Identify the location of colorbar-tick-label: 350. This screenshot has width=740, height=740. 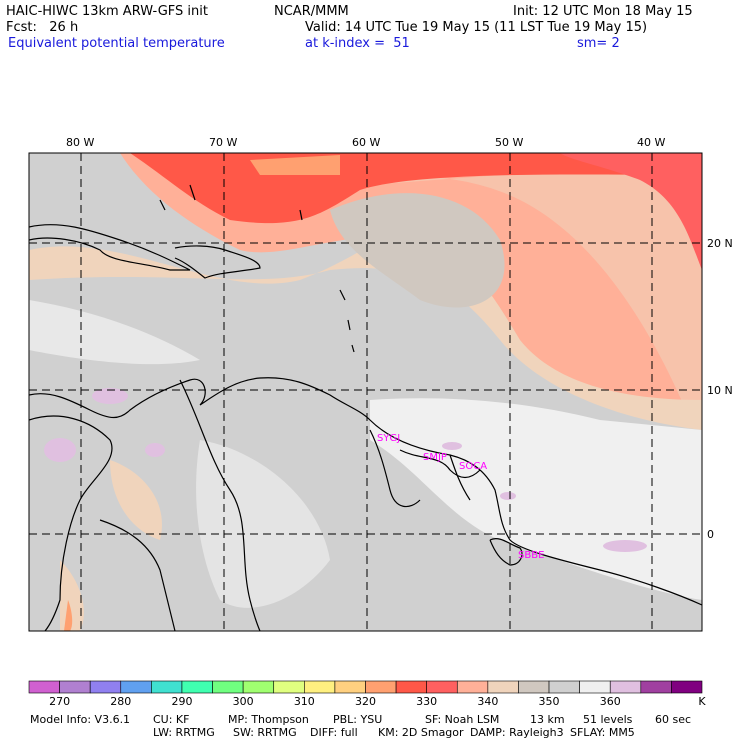
(549, 701).